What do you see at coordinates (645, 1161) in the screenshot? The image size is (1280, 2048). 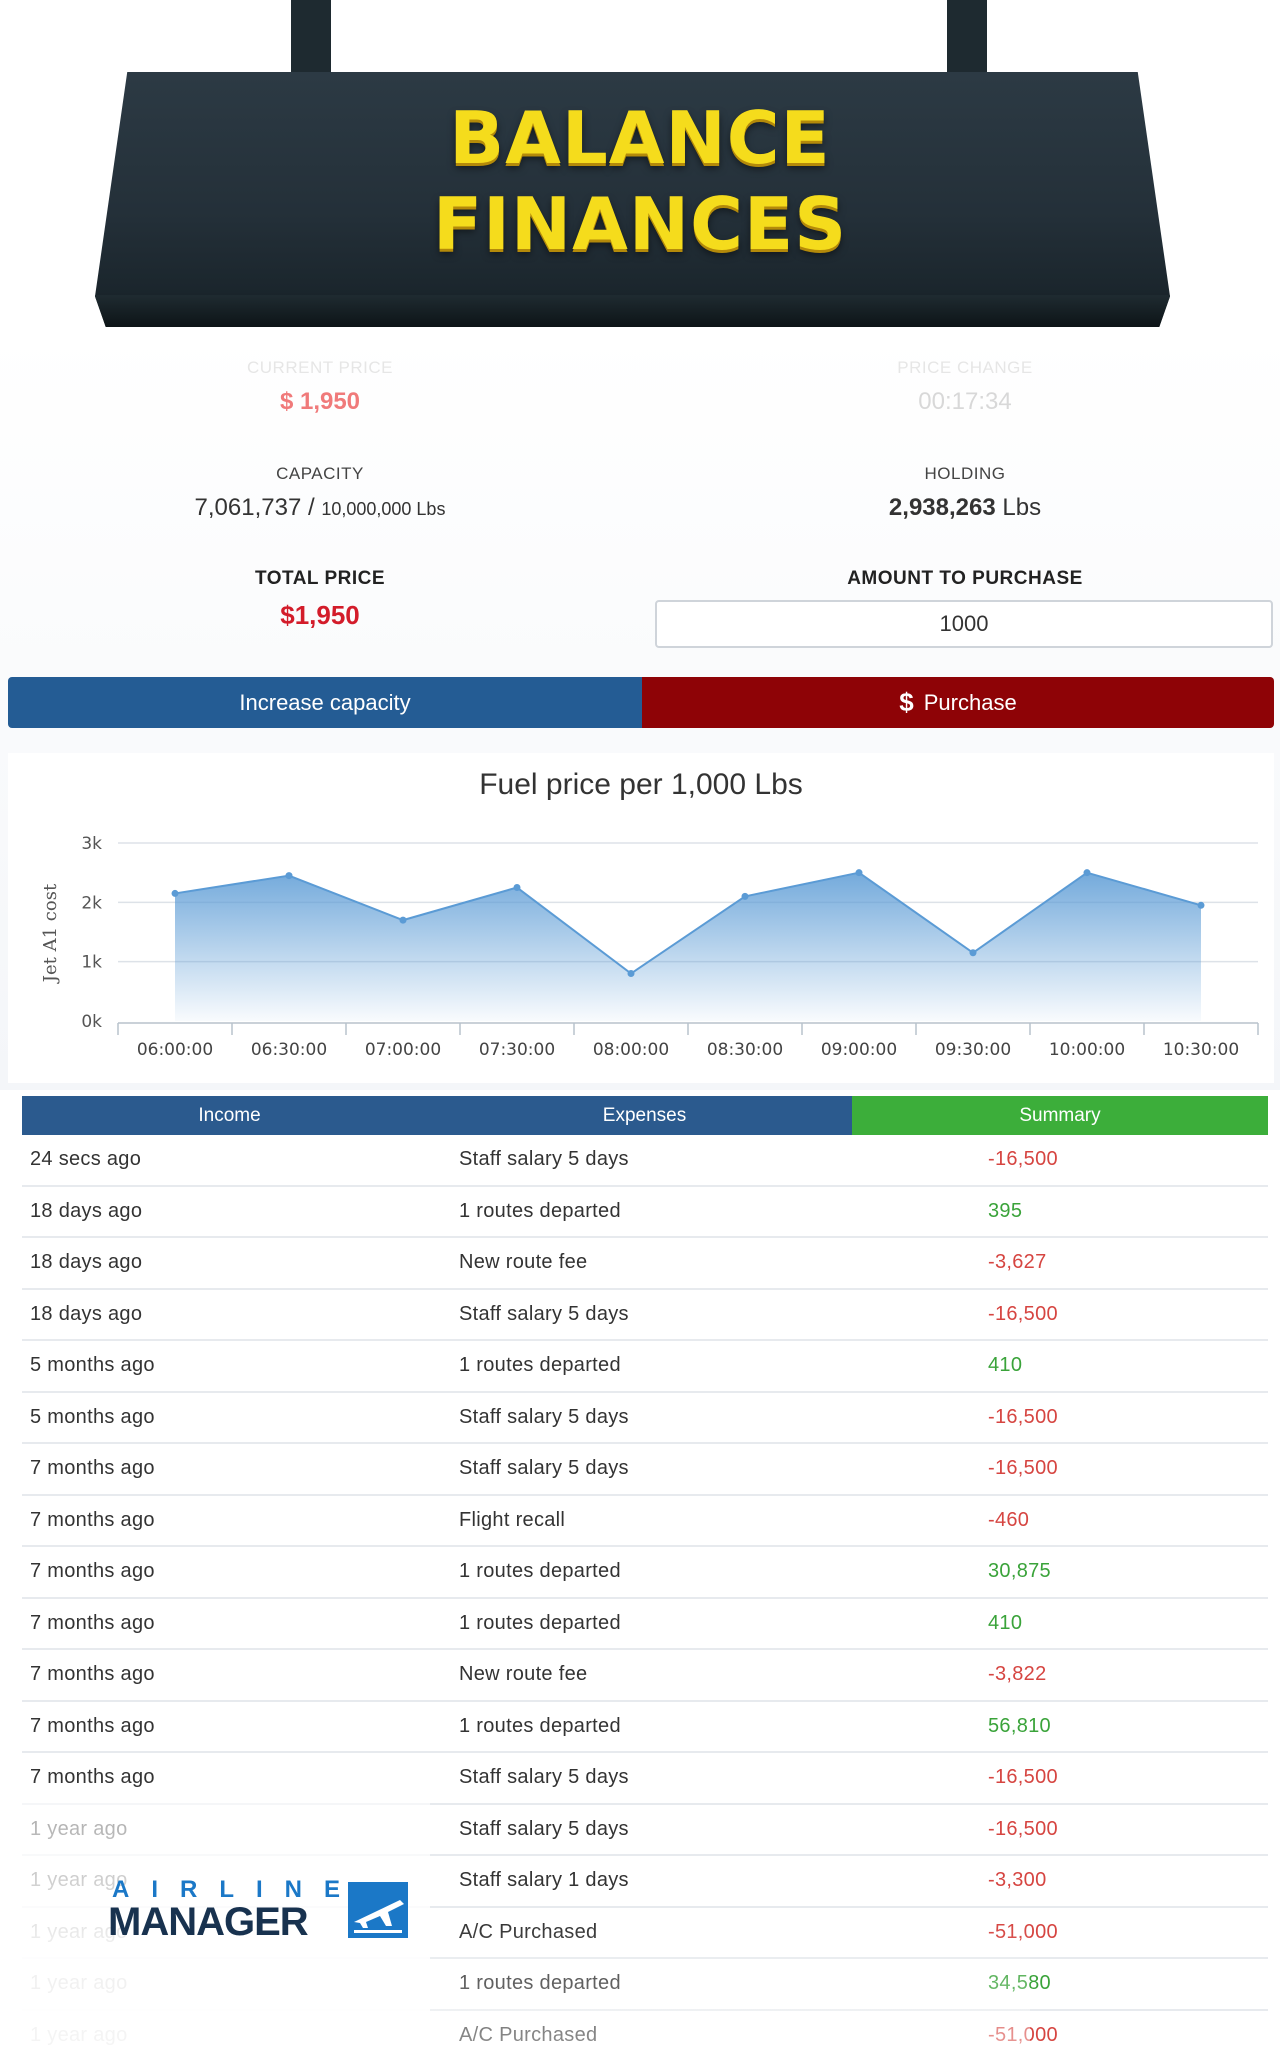 I see `table-row: 24 secs ago Staff salary 5 days -16,500` at bounding box center [645, 1161].